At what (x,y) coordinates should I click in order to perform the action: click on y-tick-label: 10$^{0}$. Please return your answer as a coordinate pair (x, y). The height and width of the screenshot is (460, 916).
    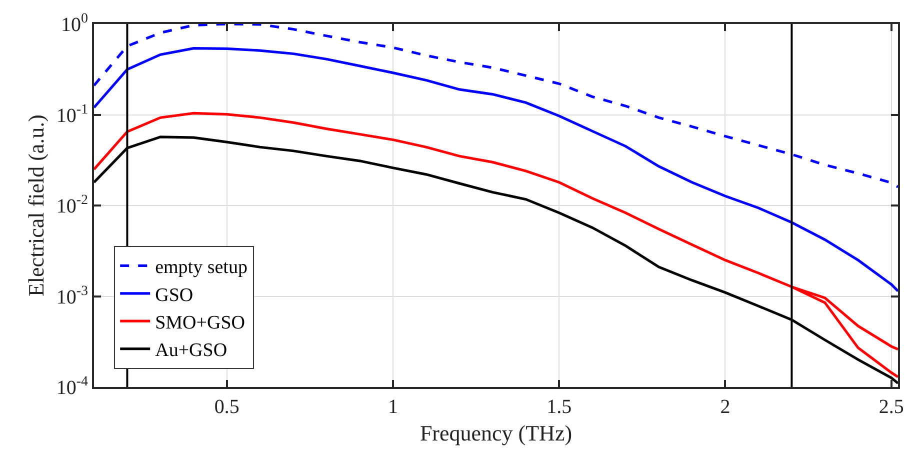
    Looking at the image, I should click on (74, 24).